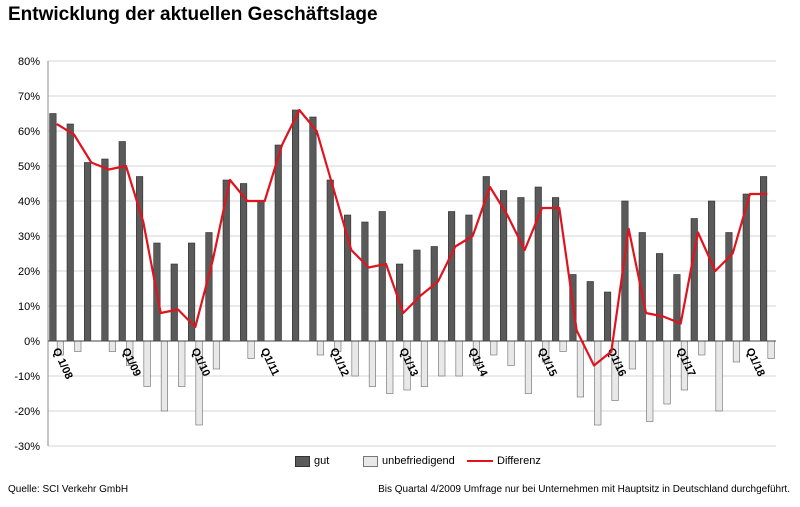 The image size is (800, 507). Describe the element at coordinates (29, 62) in the screenshot. I see `y-tick-label: 80%` at that location.